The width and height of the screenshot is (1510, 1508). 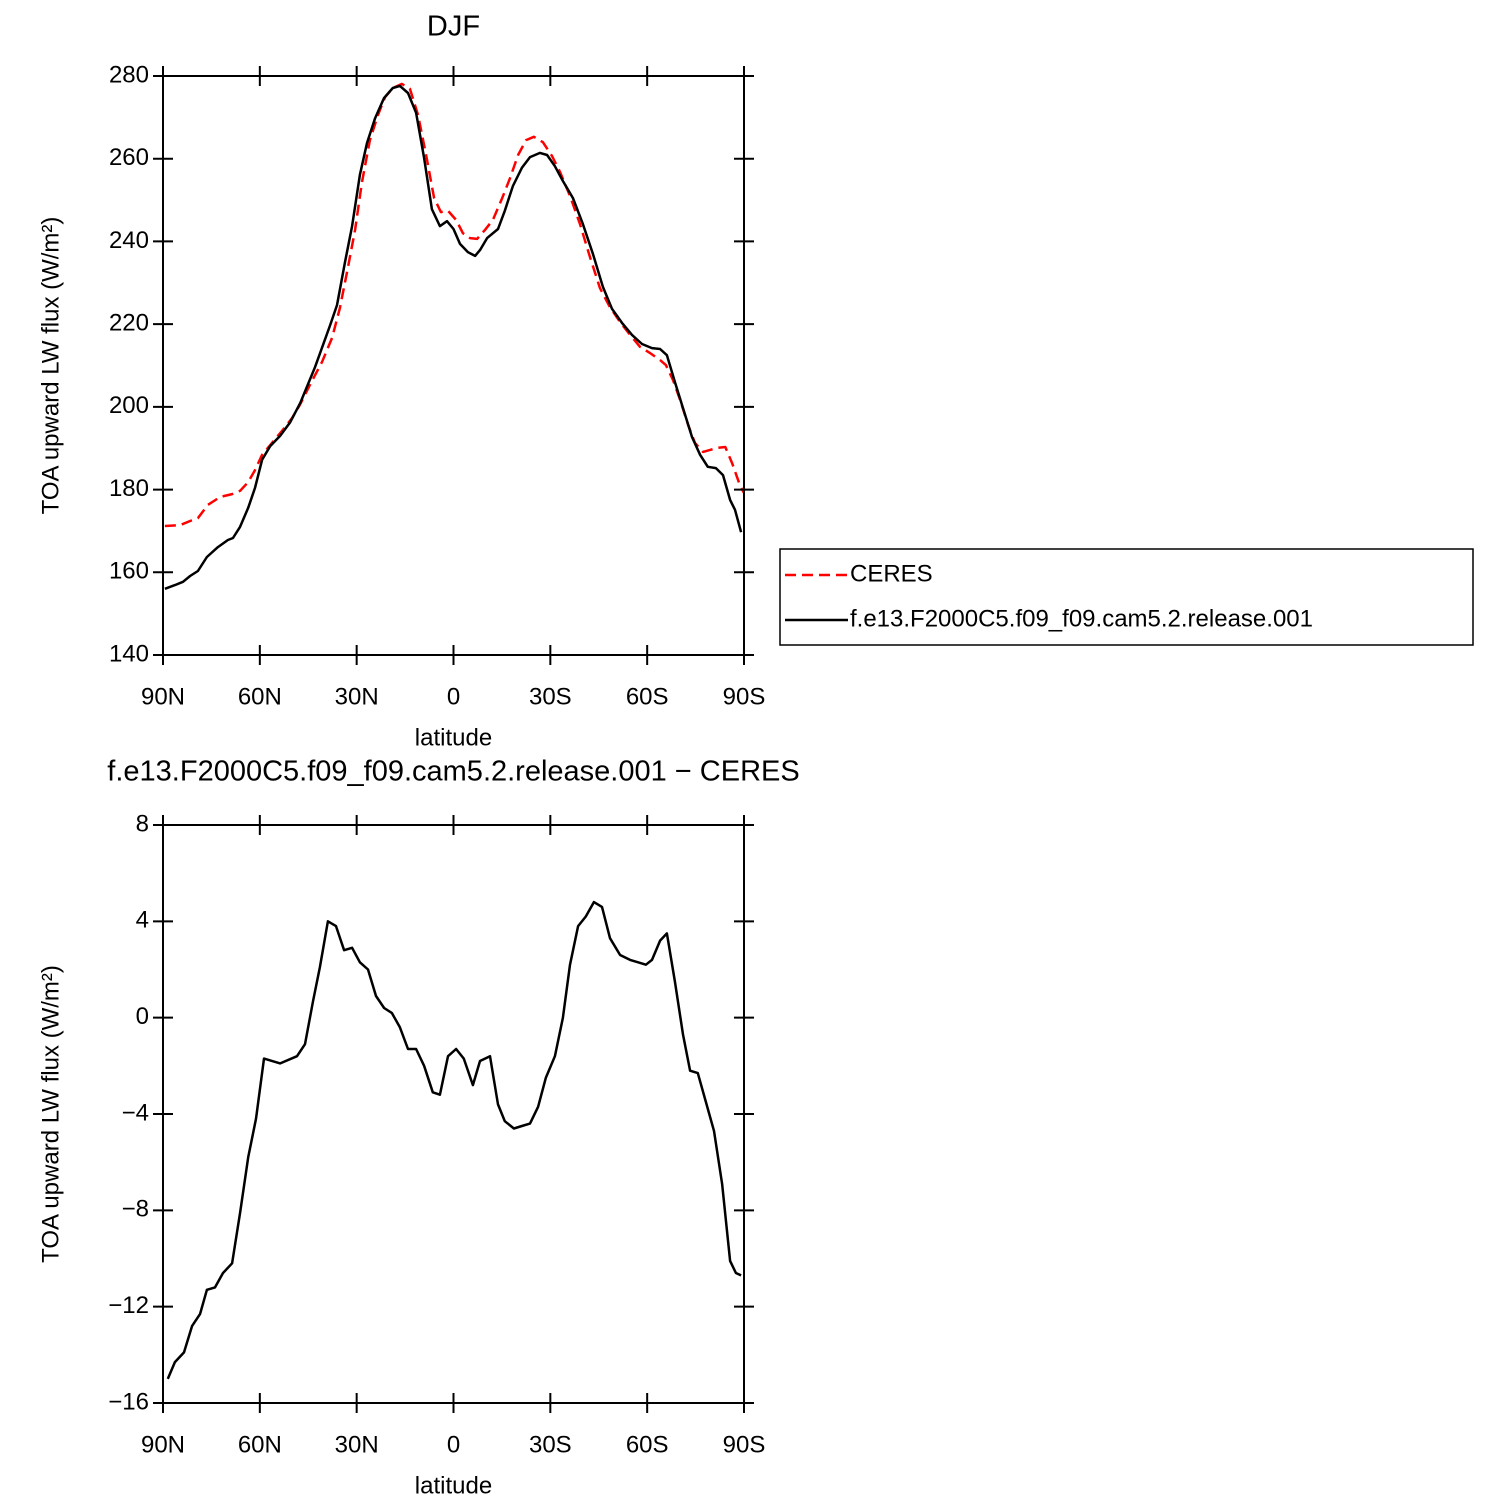 I want to click on y-tick-label: 140, so click(x=129, y=653).